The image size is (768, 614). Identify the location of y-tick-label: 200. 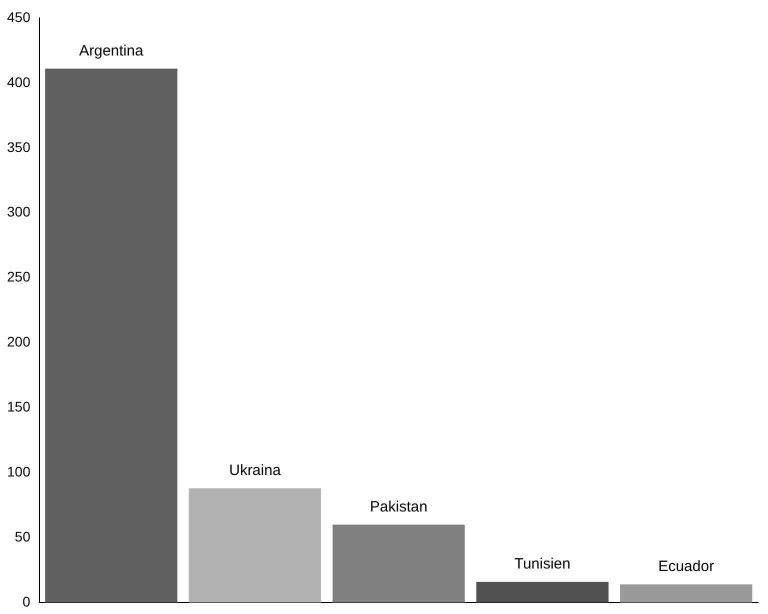
(19, 342).